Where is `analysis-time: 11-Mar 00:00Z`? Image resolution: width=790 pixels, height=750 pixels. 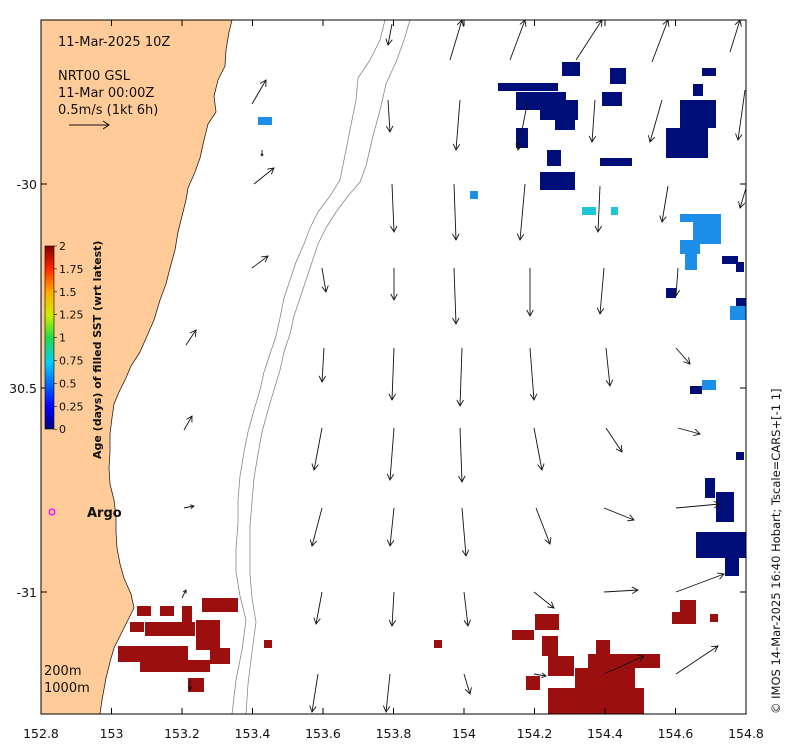 analysis-time: 11-Mar 00:00Z is located at coordinates (106, 93).